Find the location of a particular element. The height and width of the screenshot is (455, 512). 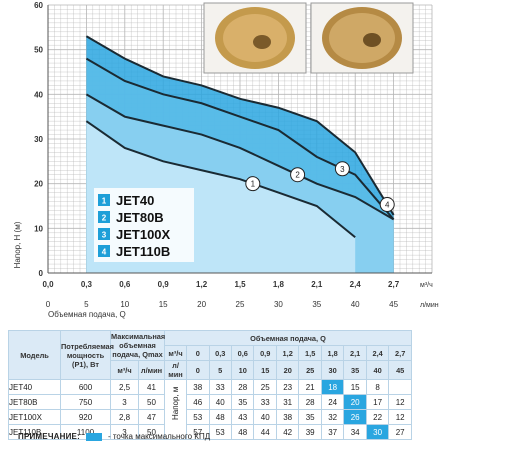

cell-head: 42 is located at coordinates (287, 432).